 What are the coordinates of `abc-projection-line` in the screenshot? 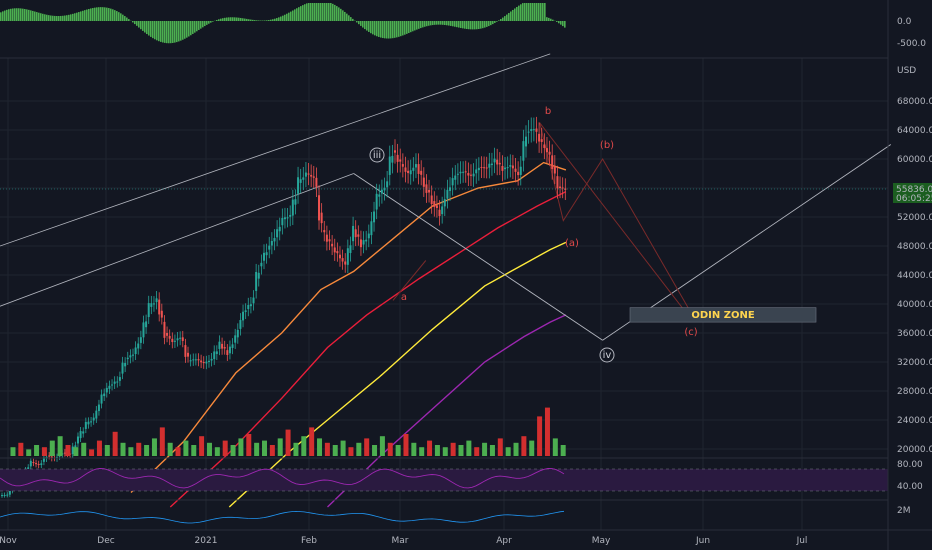 It's located at (617, 220).